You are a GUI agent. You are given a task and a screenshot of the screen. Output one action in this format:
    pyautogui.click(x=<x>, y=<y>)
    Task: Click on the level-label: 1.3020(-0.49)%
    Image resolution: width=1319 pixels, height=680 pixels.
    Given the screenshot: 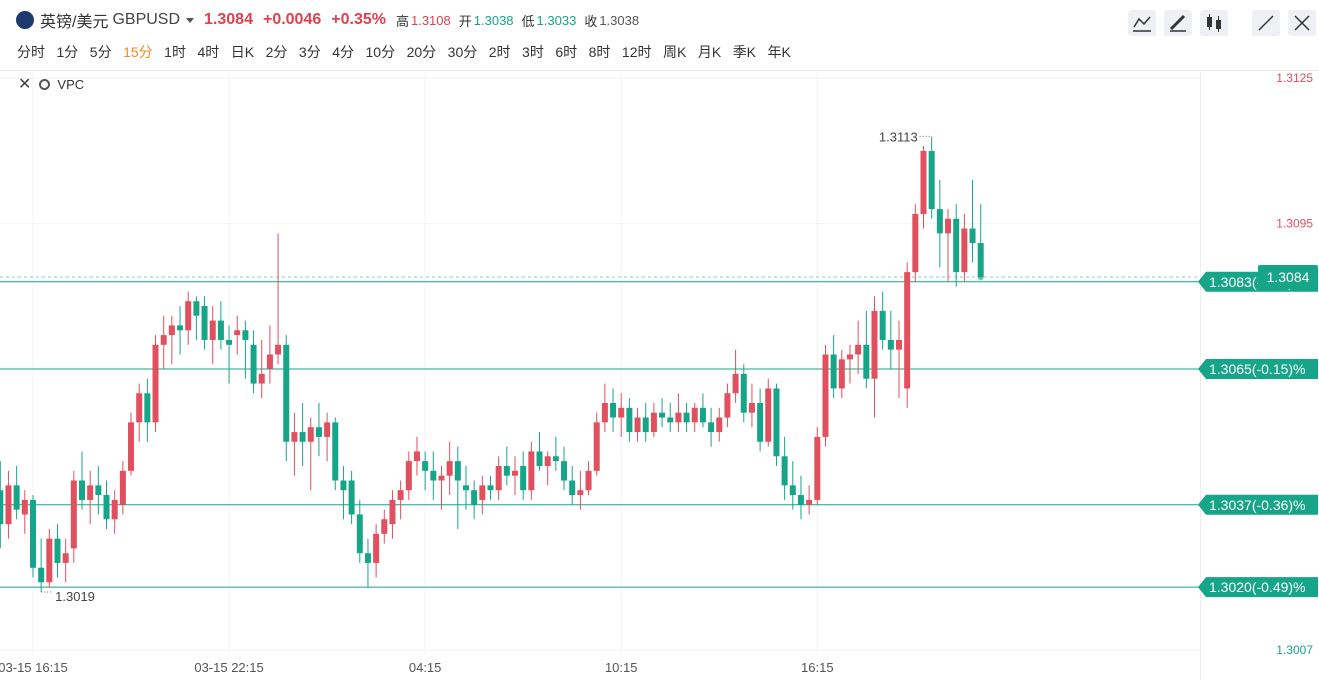 What is the action you would take?
    pyautogui.click(x=1257, y=587)
    